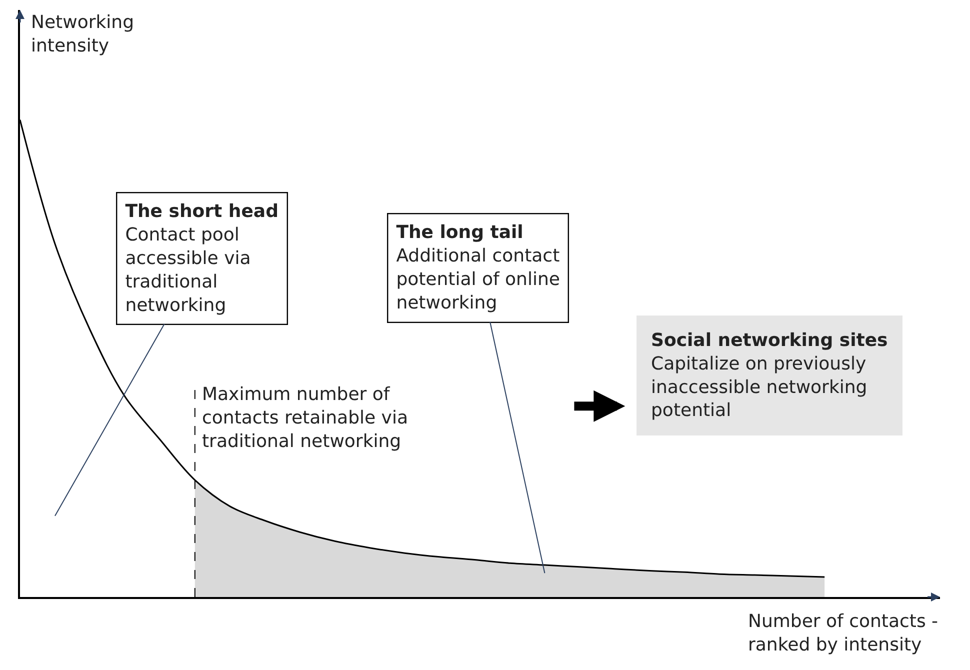 The image size is (970, 670). I want to click on annotation: Capitalize on previously inaccessible networking potential, so click(759, 387).